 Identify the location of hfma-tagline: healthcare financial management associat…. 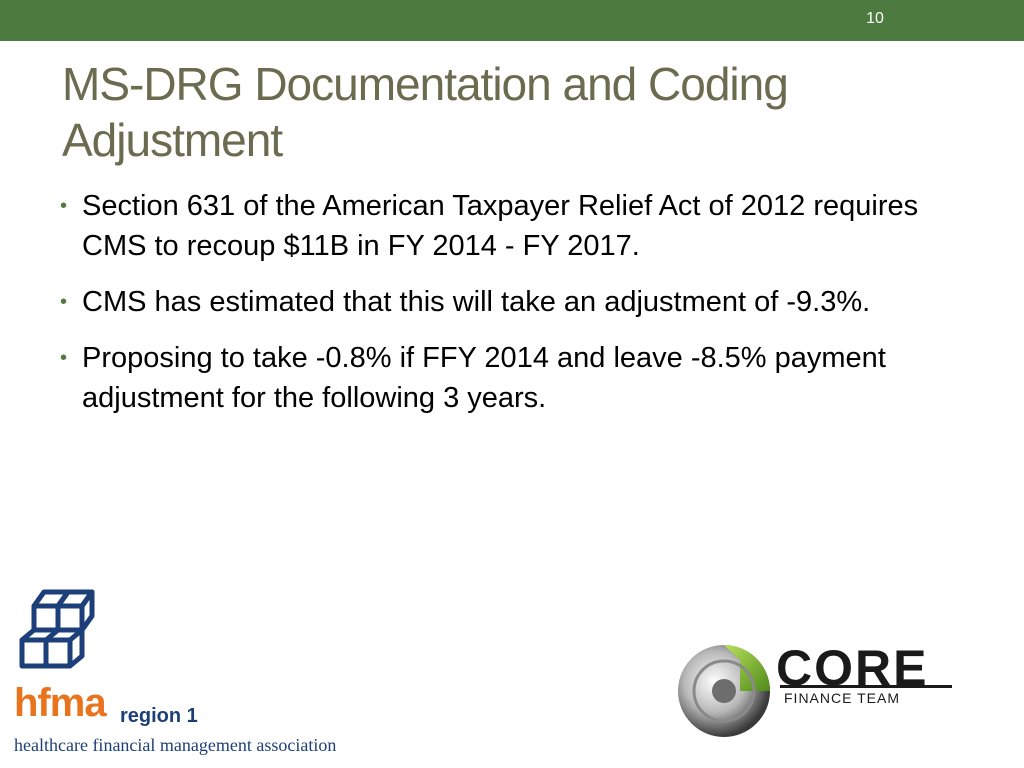
(175, 745).